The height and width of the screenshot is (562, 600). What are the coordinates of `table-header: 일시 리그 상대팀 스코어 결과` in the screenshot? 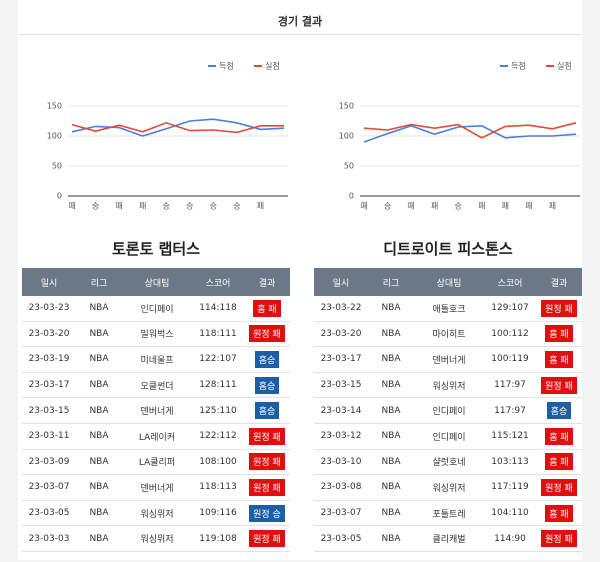 It's located at (448, 282).